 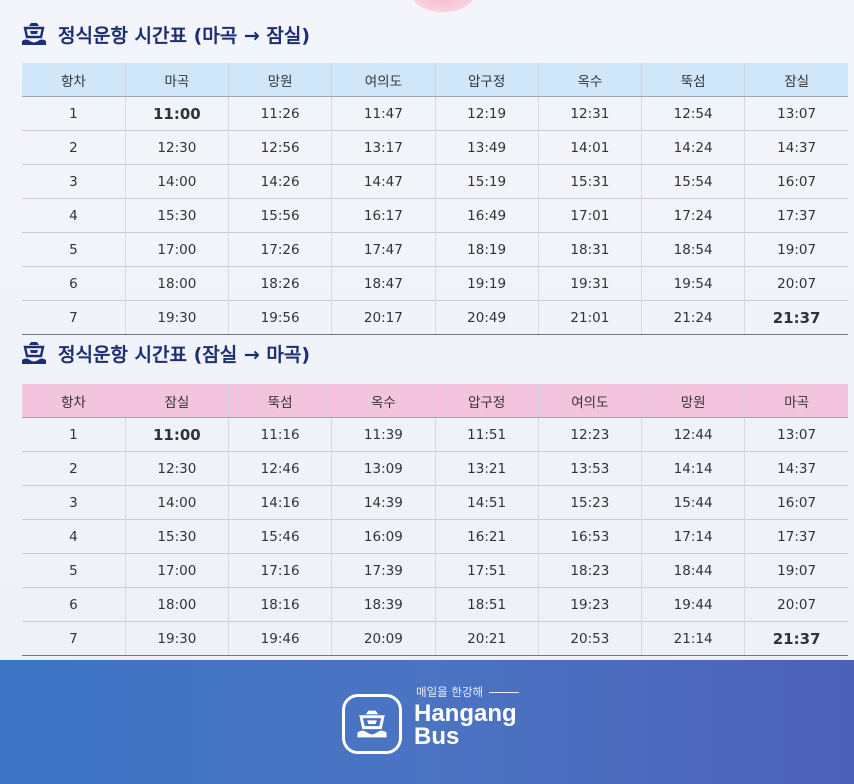 I want to click on time-cell: 11:47, so click(x=383, y=113).